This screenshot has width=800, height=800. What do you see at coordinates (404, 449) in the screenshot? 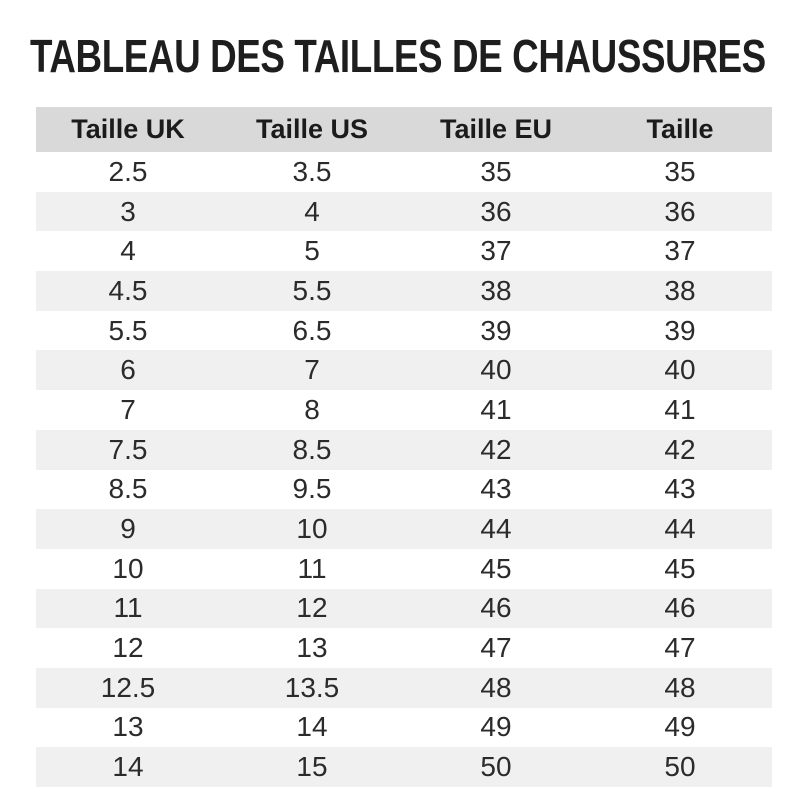
I see `table-row: 7.5 8.5 42 42` at bounding box center [404, 449].